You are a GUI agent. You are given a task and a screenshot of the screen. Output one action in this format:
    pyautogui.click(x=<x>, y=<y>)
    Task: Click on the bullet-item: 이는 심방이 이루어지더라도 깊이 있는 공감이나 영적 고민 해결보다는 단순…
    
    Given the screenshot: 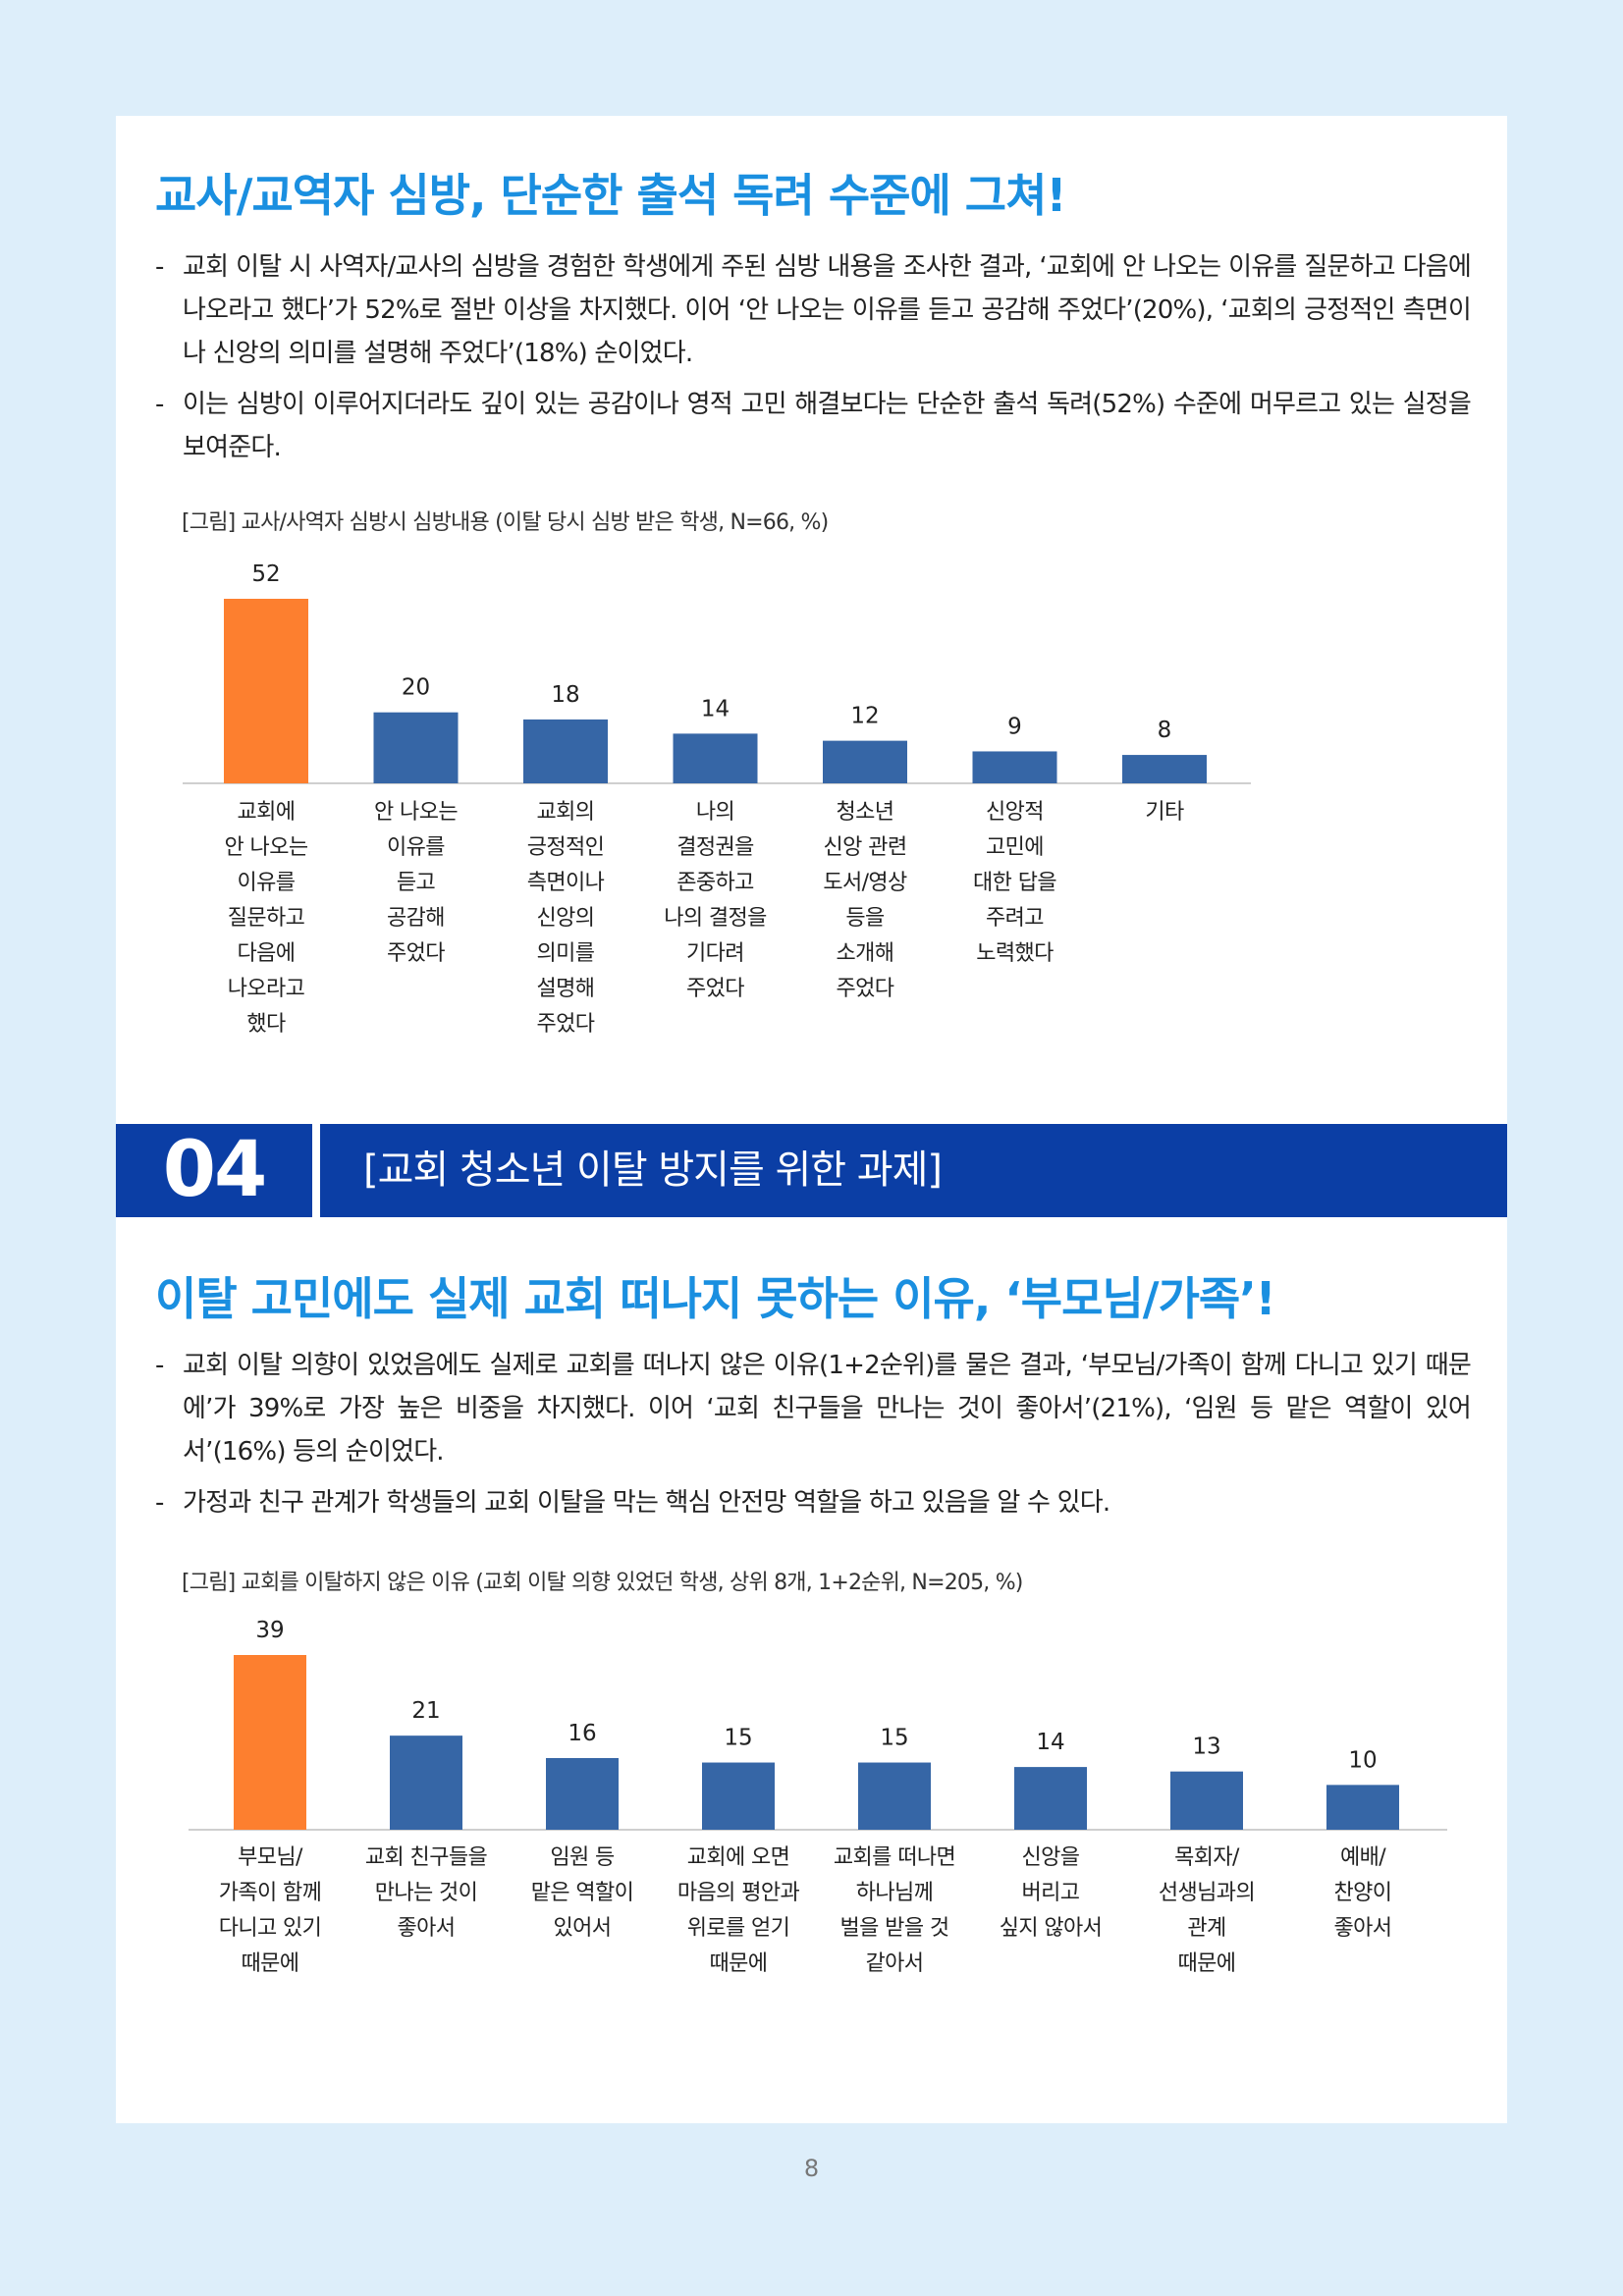 What is the action you would take?
    pyautogui.click(x=813, y=426)
    